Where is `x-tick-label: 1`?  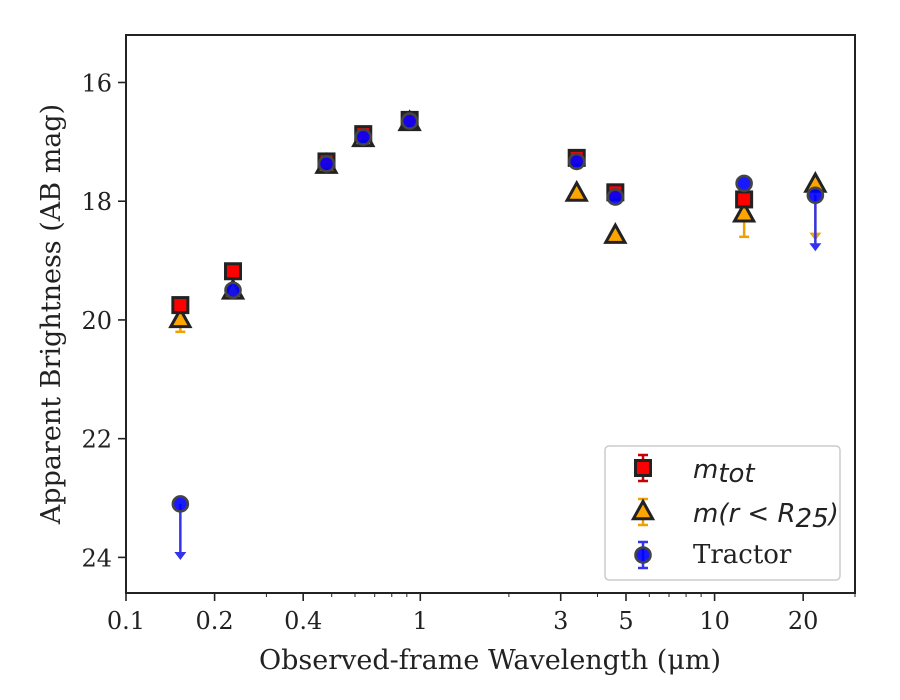
x-tick-label: 1 is located at coordinates (420, 621).